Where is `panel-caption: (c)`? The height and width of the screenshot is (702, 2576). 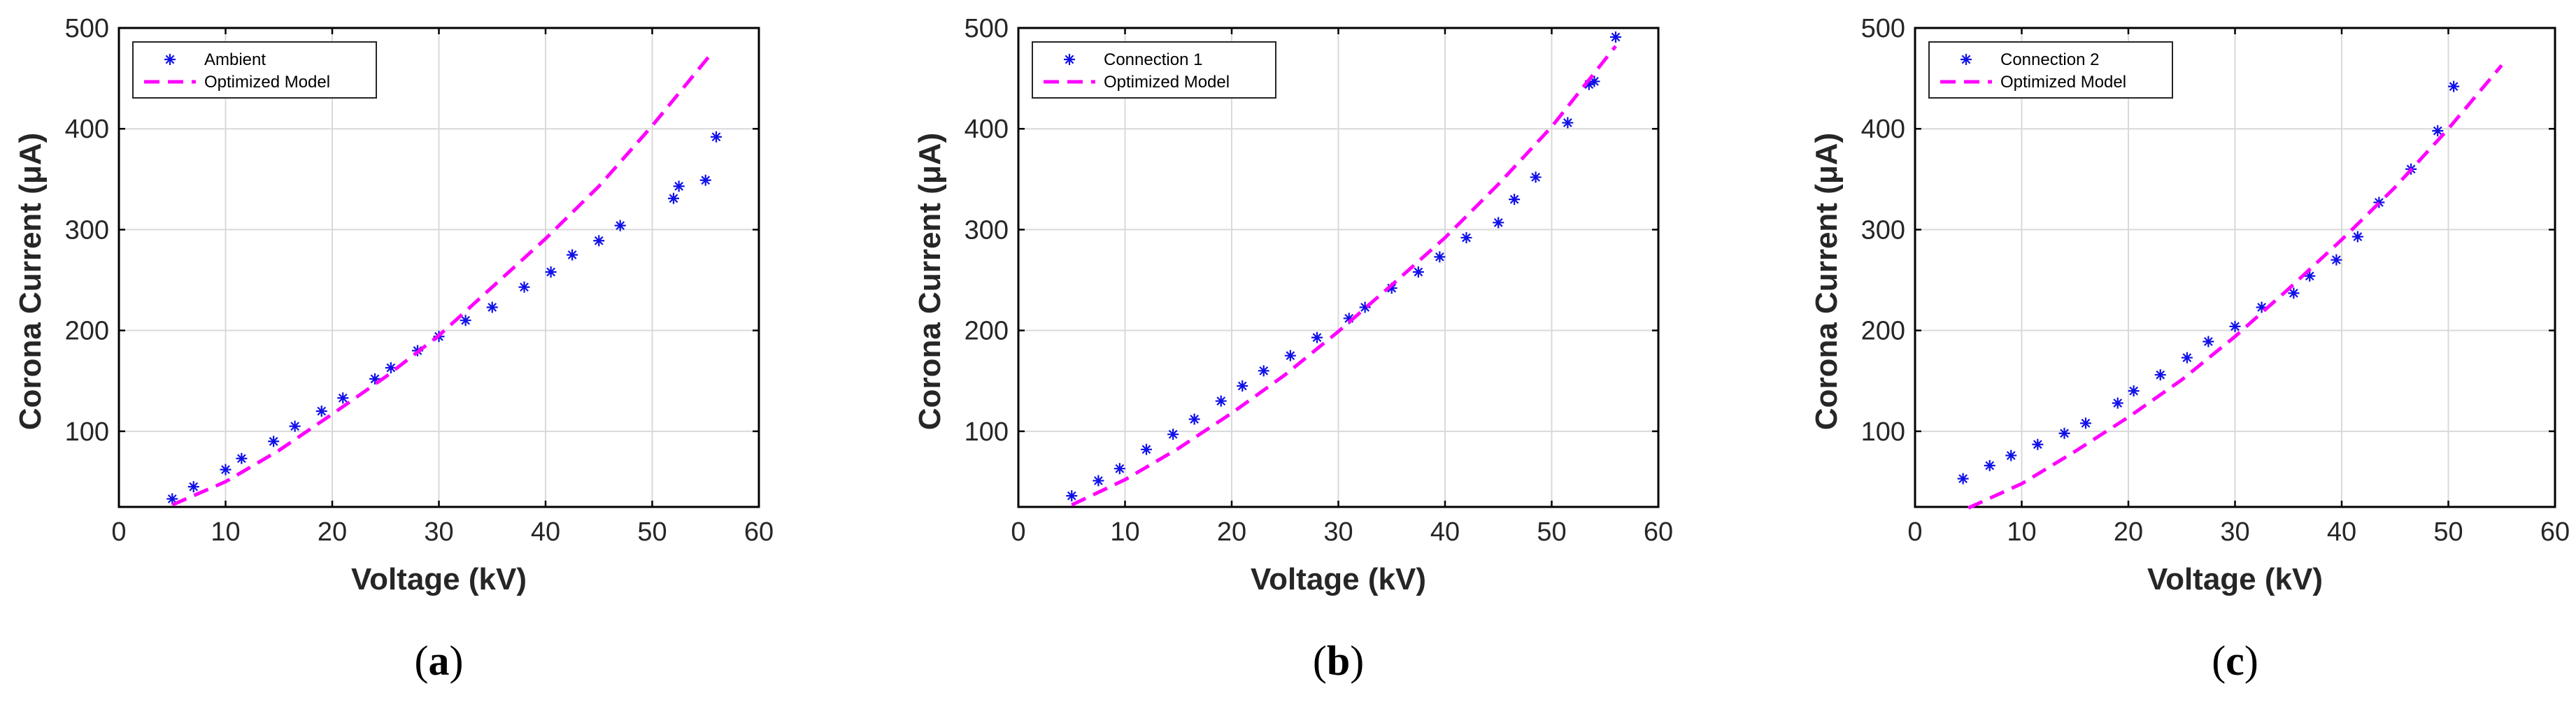 panel-caption: (c) is located at coordinates (2235, 661).